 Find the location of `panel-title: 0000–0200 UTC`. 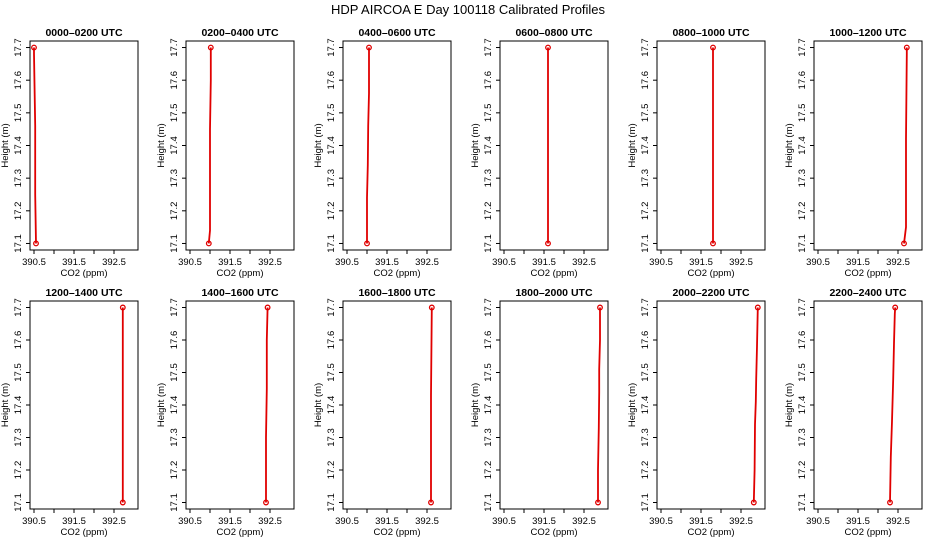

panel-title: 0000–0200 UTC is located at coordinates (83, 33).